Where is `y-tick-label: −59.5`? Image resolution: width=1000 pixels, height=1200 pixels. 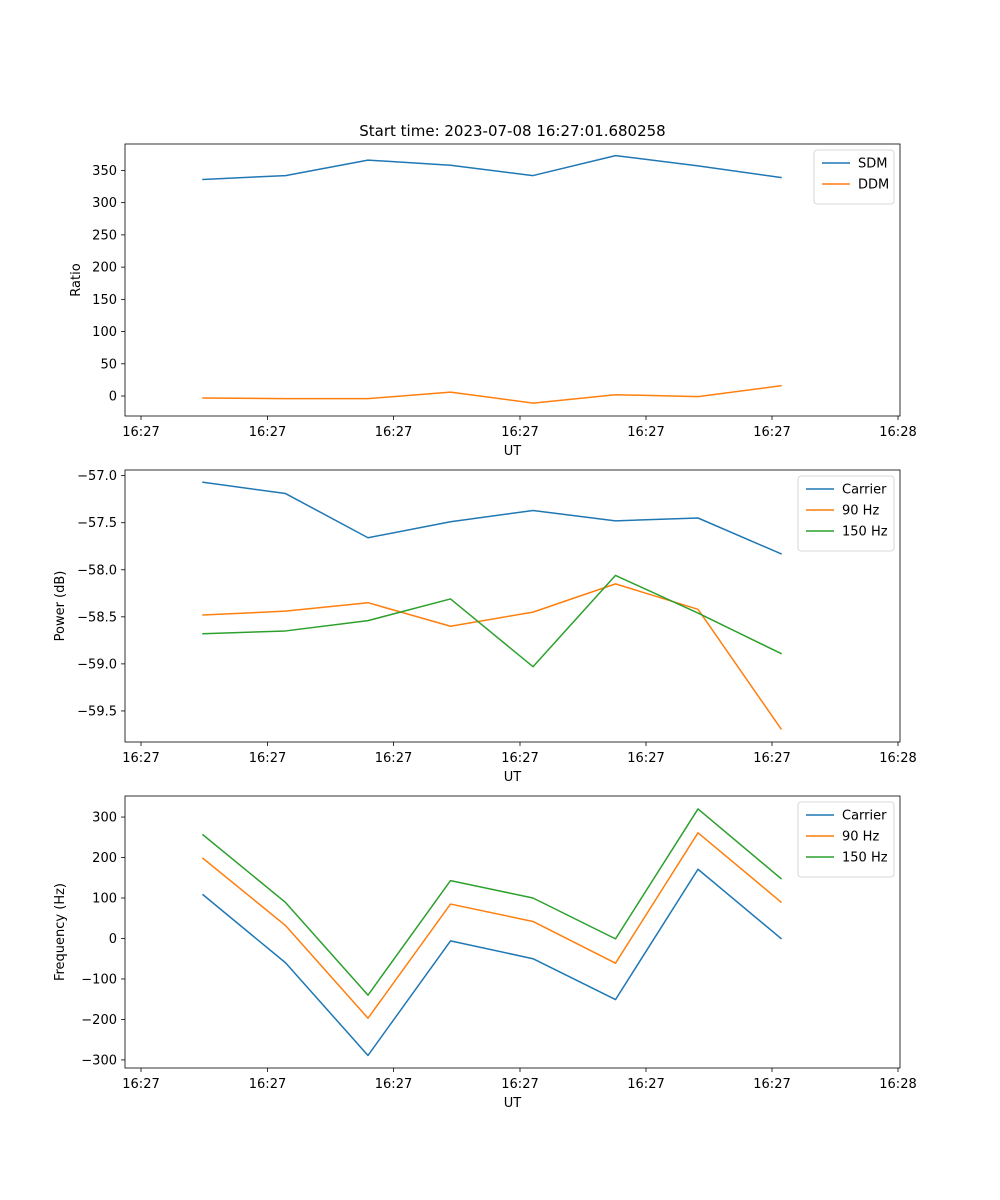 y-tick-label: −59.5 is located at coordinates (97, 711).